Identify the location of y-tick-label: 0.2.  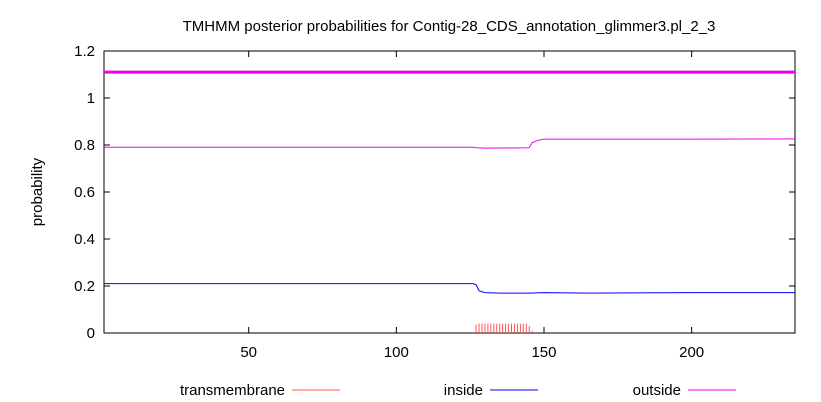
(84, 286).